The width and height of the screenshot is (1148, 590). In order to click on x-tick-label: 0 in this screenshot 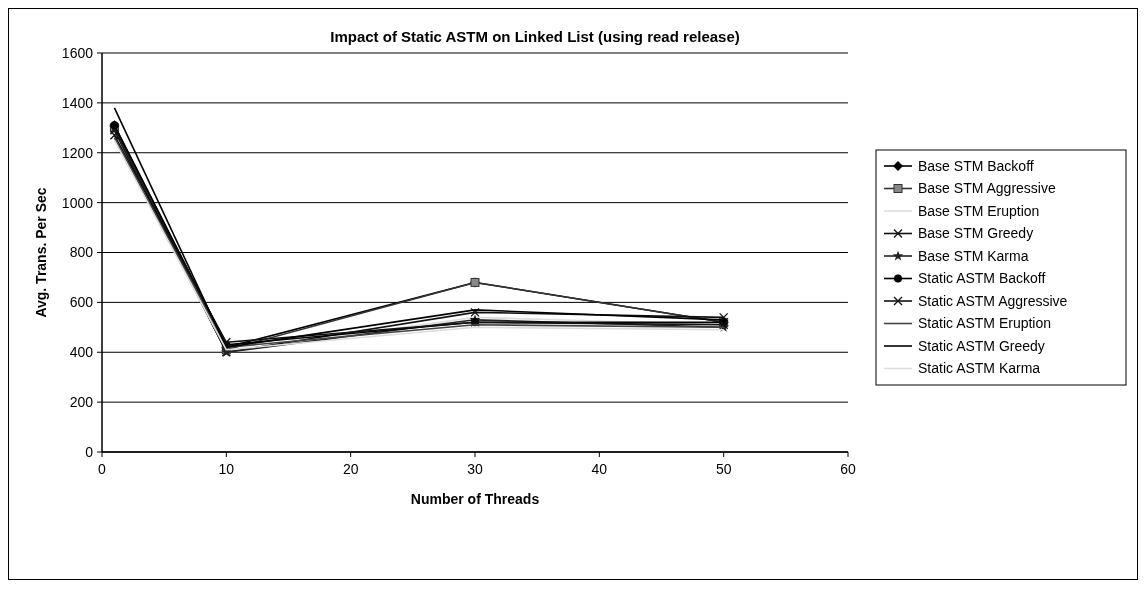, I will do `click(102, 469)`.